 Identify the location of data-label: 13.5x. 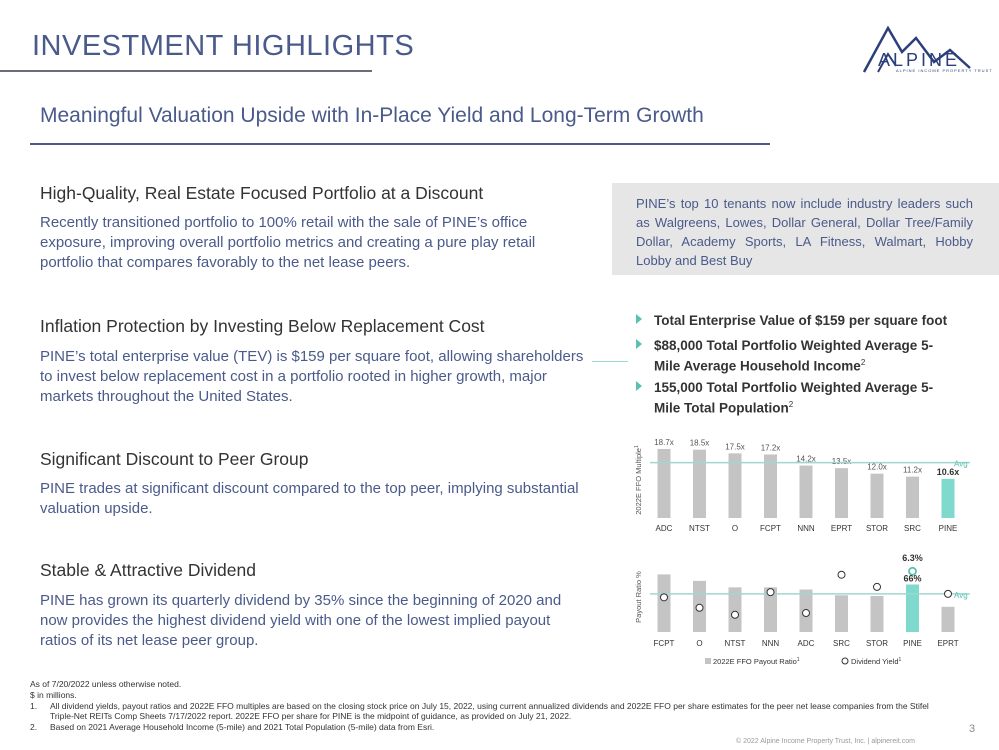
(842, 461).